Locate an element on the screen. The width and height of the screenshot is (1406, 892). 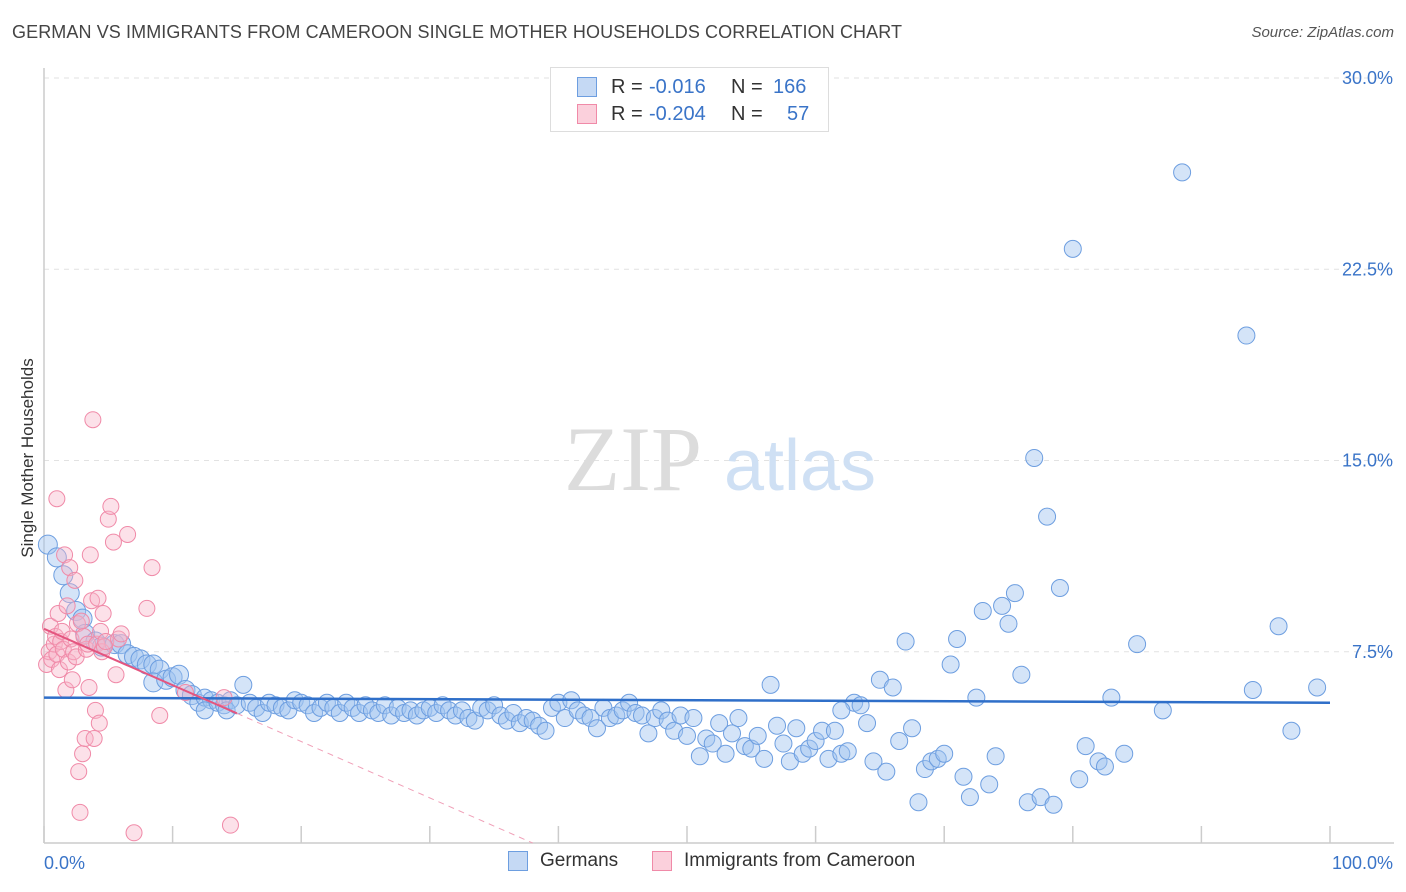
bottom-legend-swatch-cameroon is located at coordinates (662, 861).